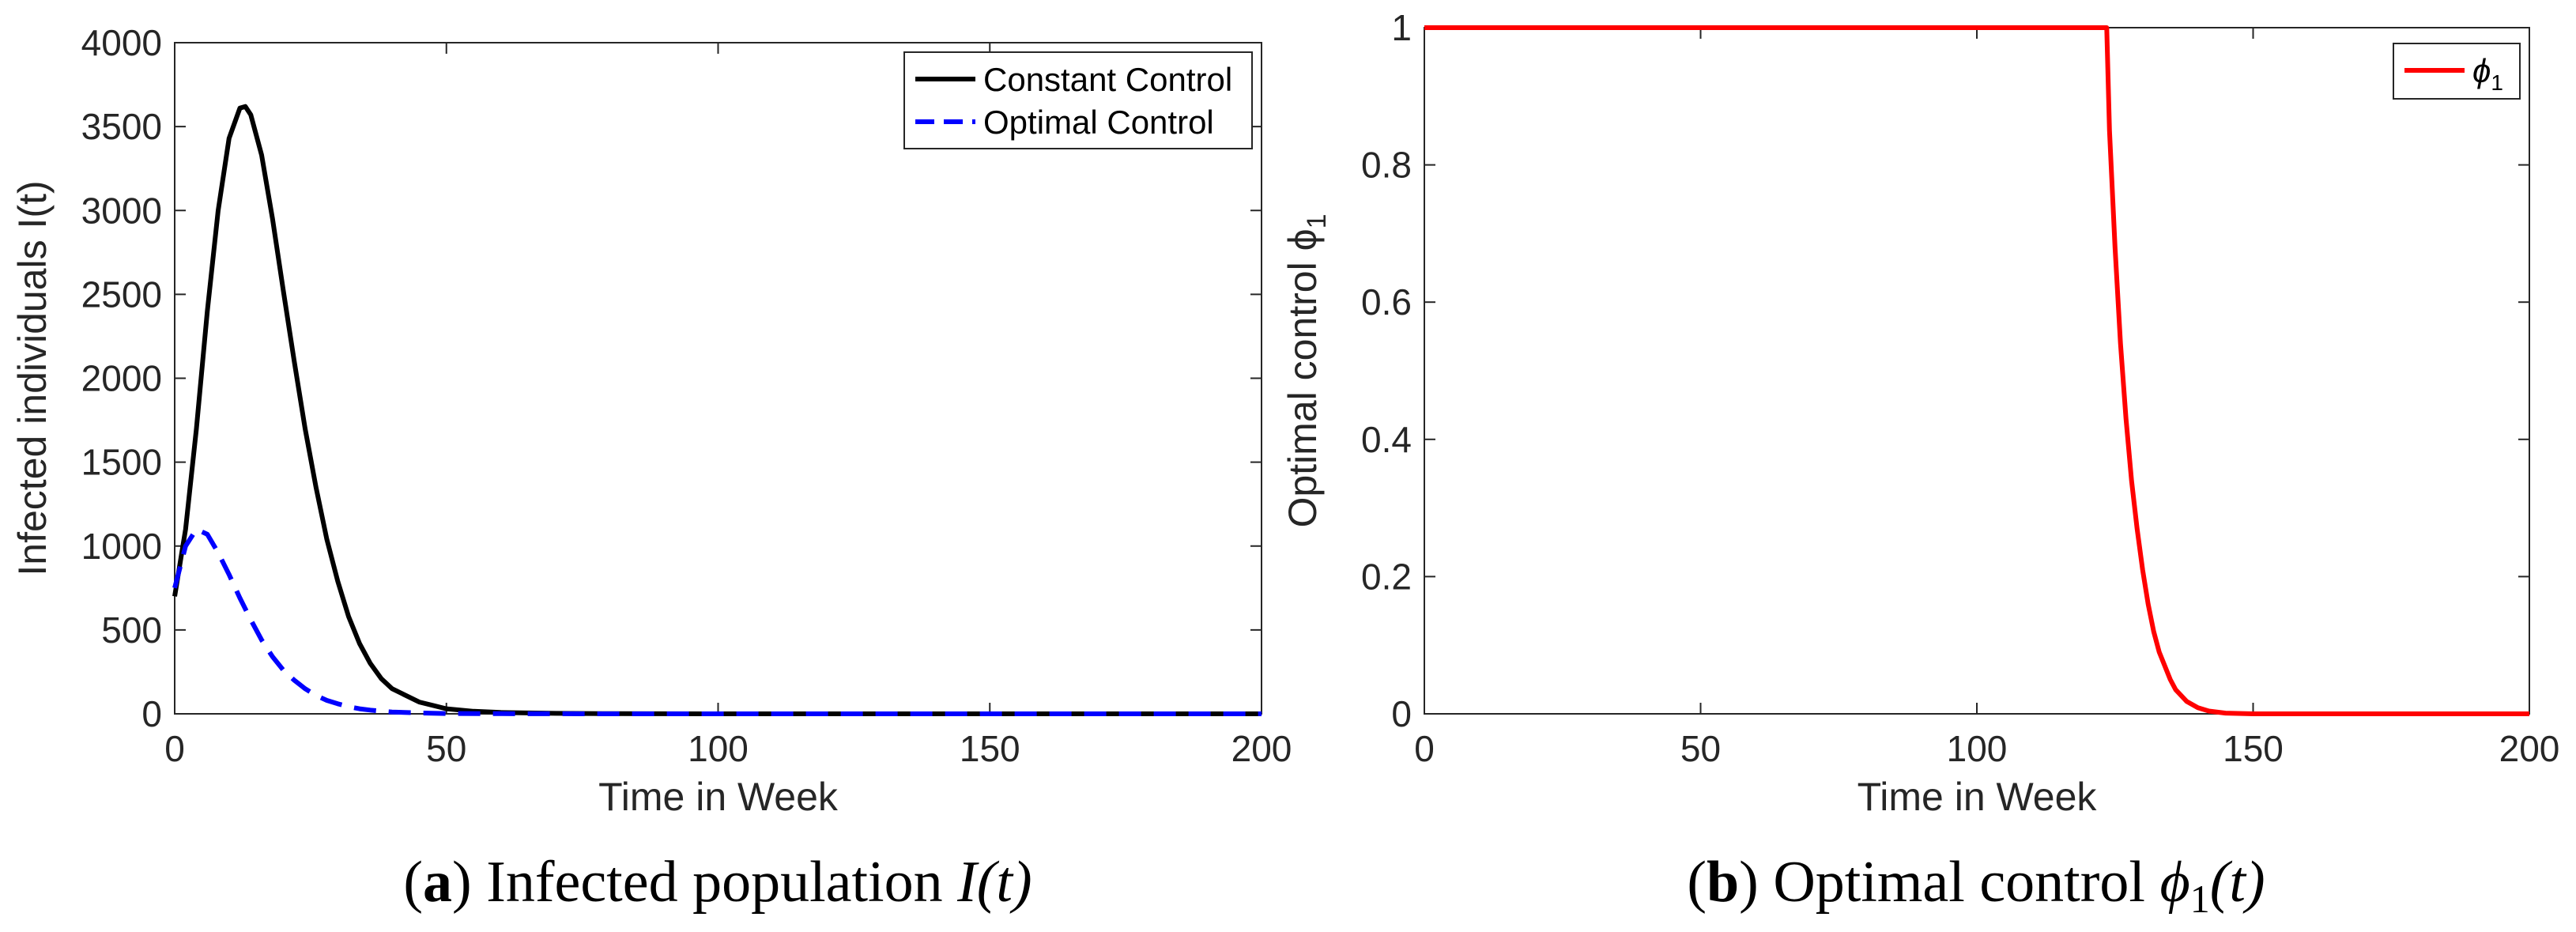 The height and width of the screenshot is (932, 2576). I want to click on y-tick-label: 3500, so click(121, 126).